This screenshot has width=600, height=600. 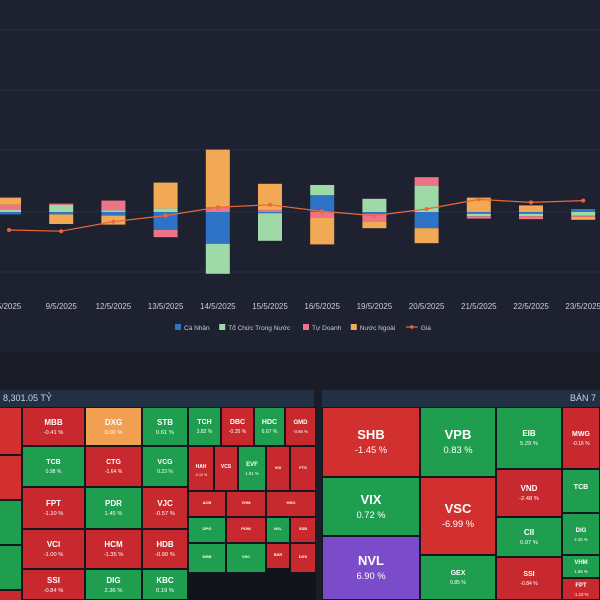 I want to click on treemap-cell: NVL, so click(x=278, y=530).